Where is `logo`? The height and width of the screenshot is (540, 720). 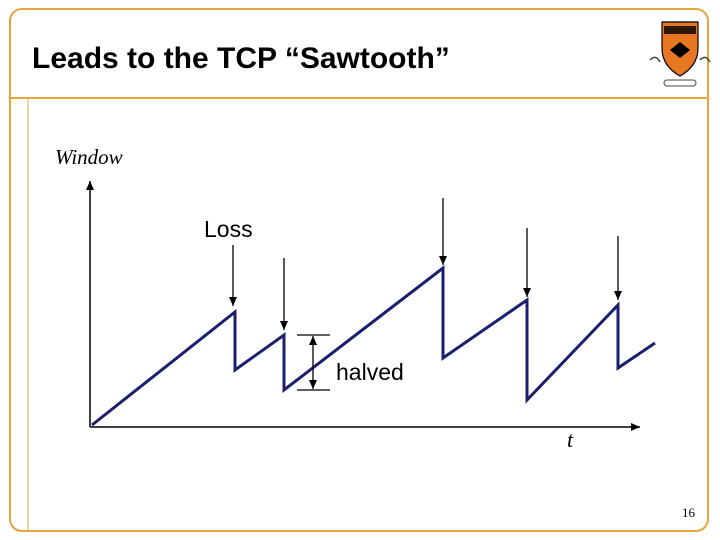
logo is located at coordinates (680, 54).